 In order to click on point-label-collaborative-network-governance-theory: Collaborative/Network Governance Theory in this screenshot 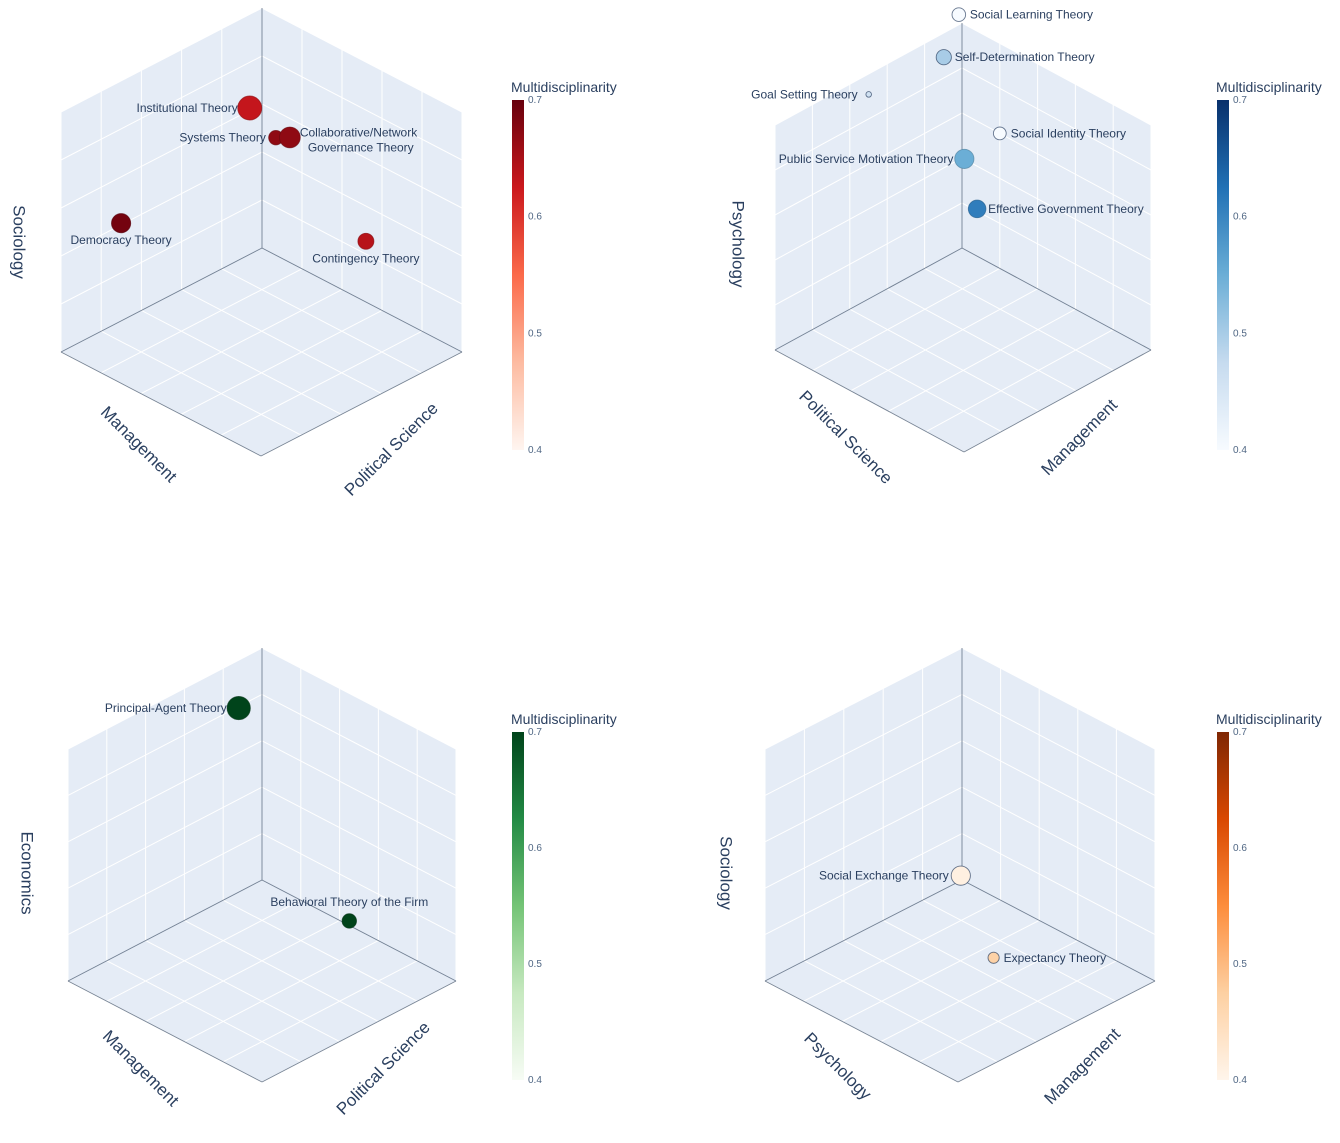, I will do `click(359, 139)`.